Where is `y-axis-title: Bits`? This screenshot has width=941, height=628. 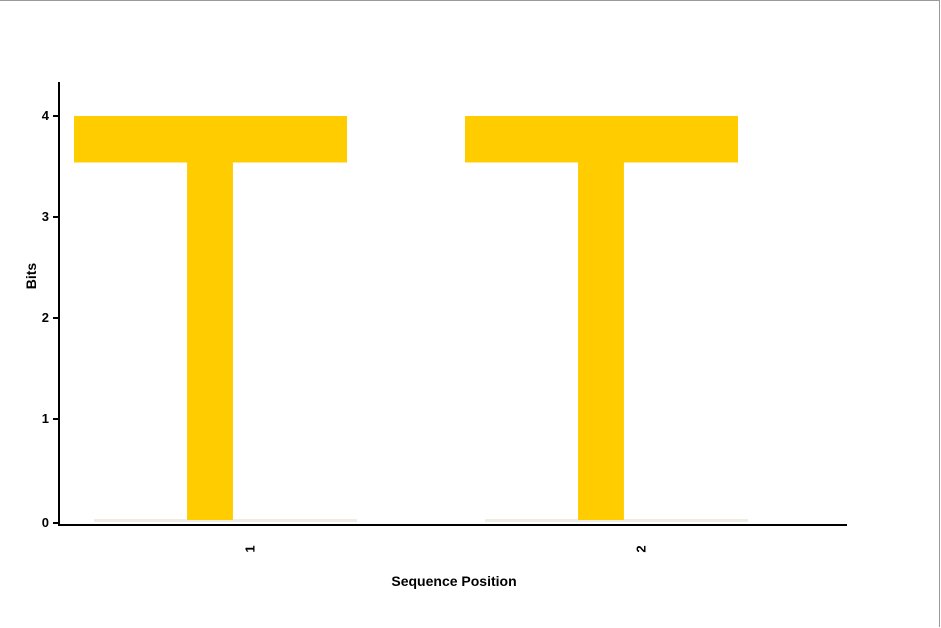
y-axis-title: Bits is located at coordinates (31, 276).